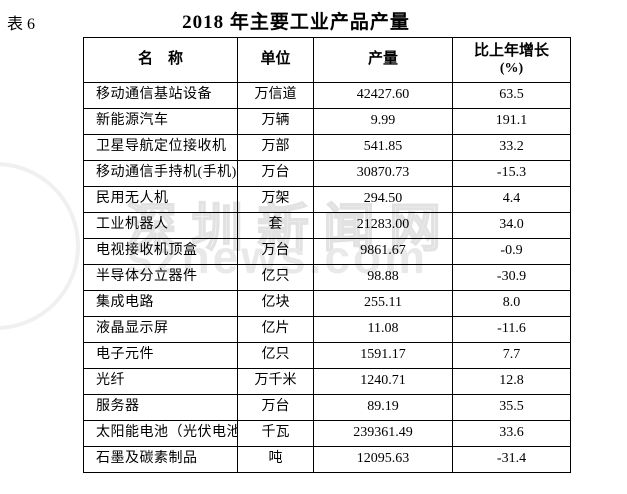 The image size is (627, 494). I want to click on product-unit-cell: 套, so click(275, 225).